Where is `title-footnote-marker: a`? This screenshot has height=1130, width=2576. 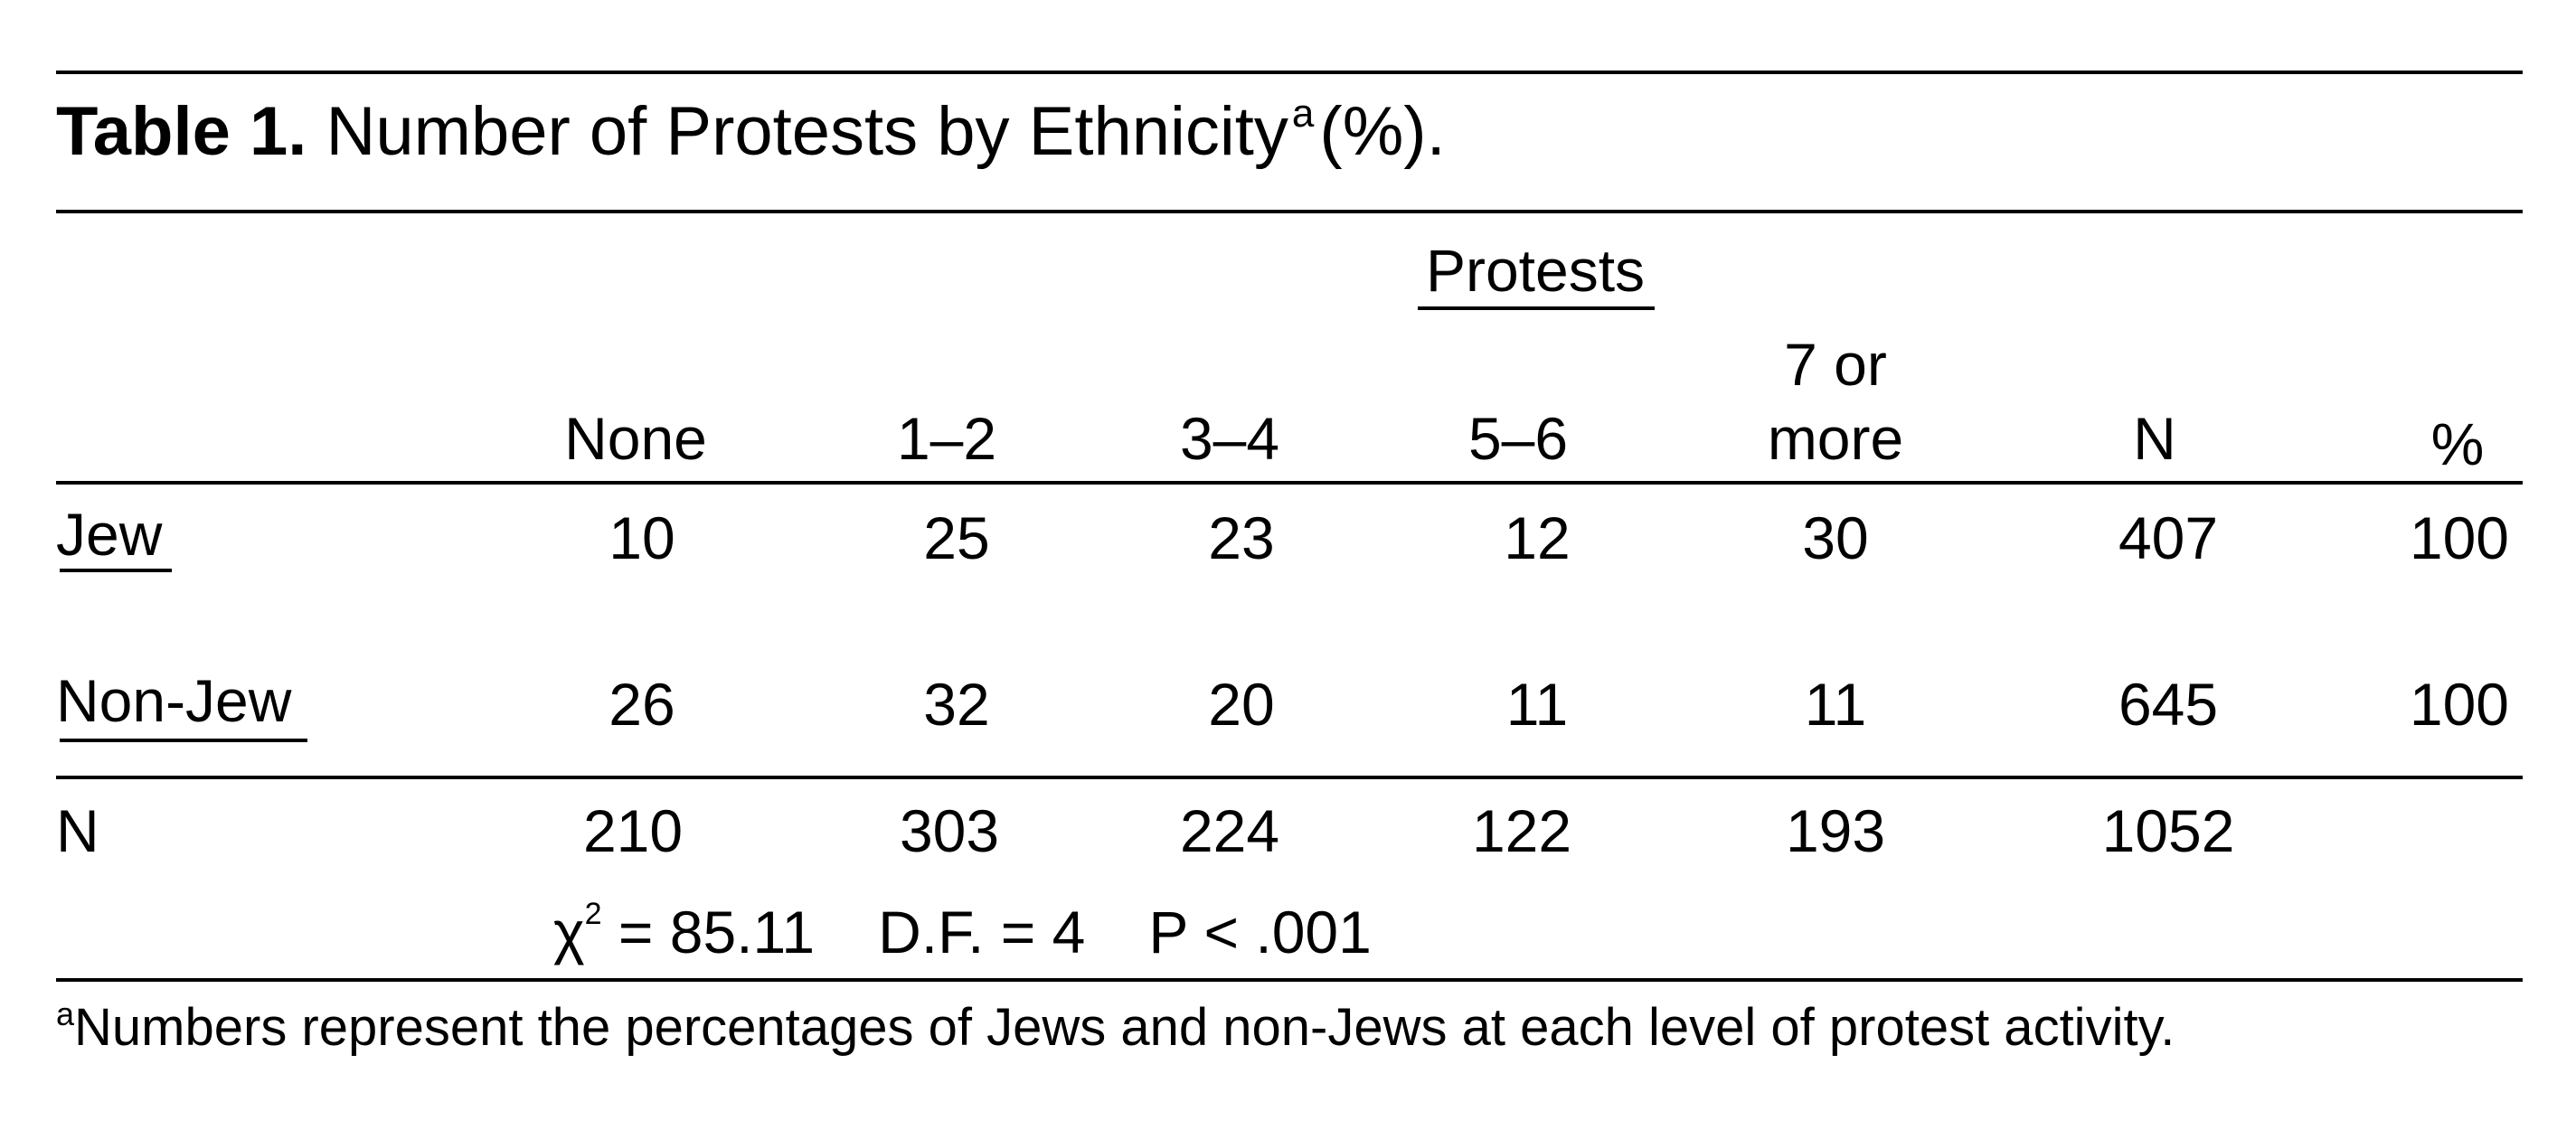
title-footnote-marker: a is located at coordinates (1303, 113).